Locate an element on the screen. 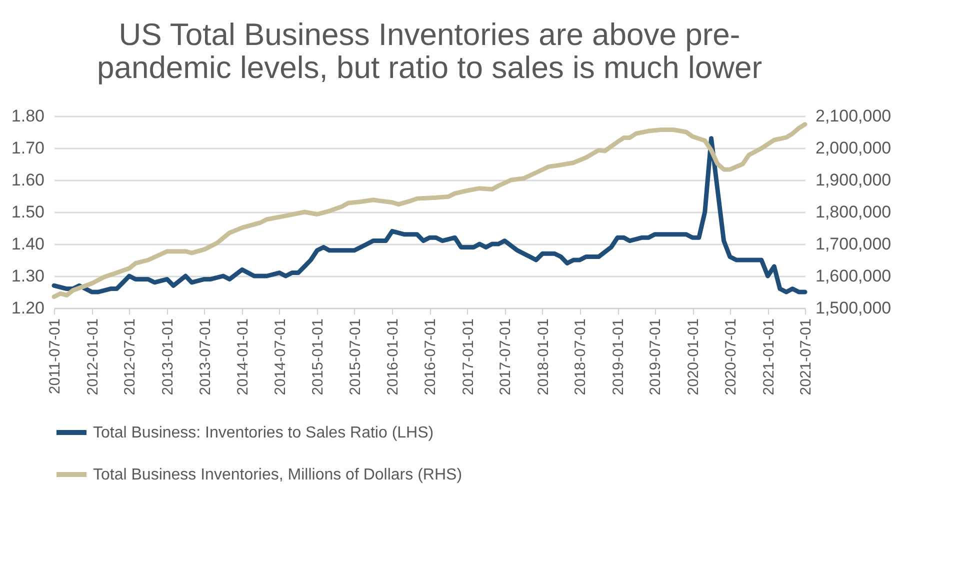  legend-label: Total Business: Inventories to Sales Ratio (LHS) is located at coordinates (263, 433).